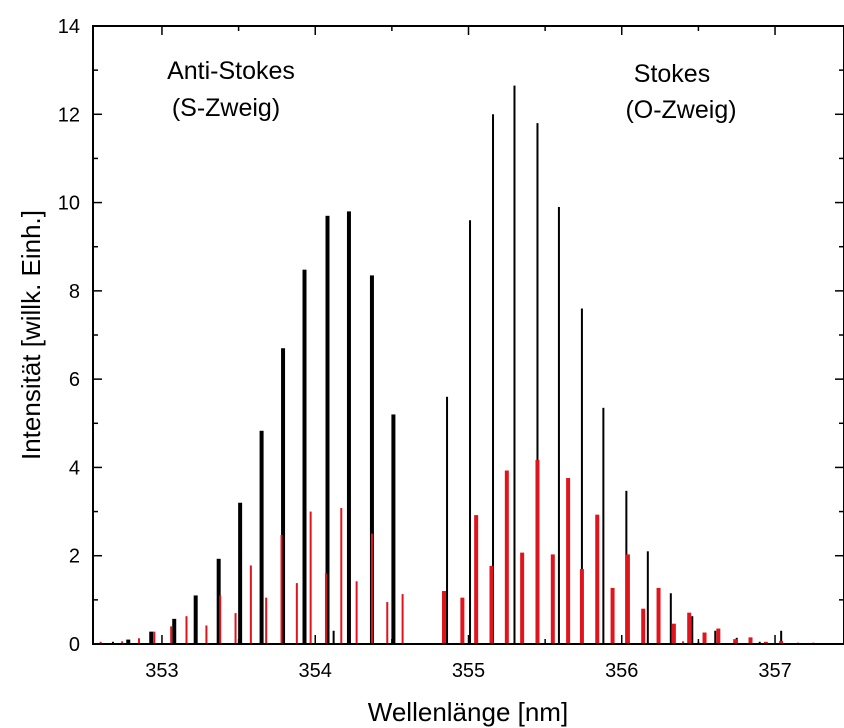 The width and height of the screenshot is (844, 728). Describe the element at coordinates (69, 204) in the screenshot. I see `y-tick-label: 10` at that location.